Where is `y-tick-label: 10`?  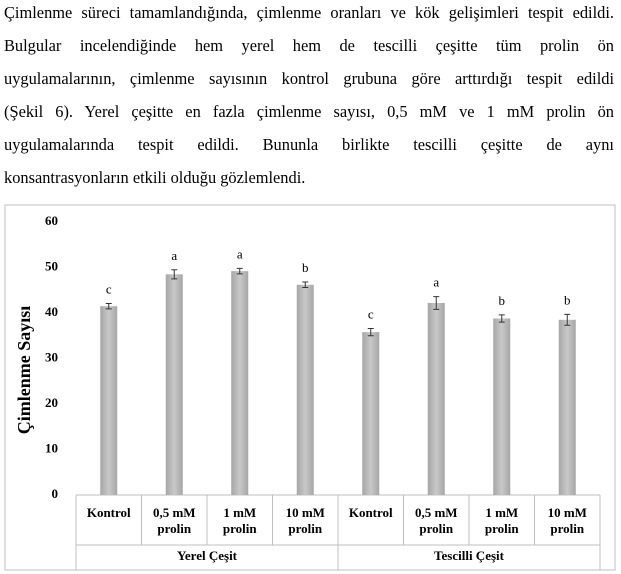 y-tick-label: 10 is located at coordinates (51, 447).